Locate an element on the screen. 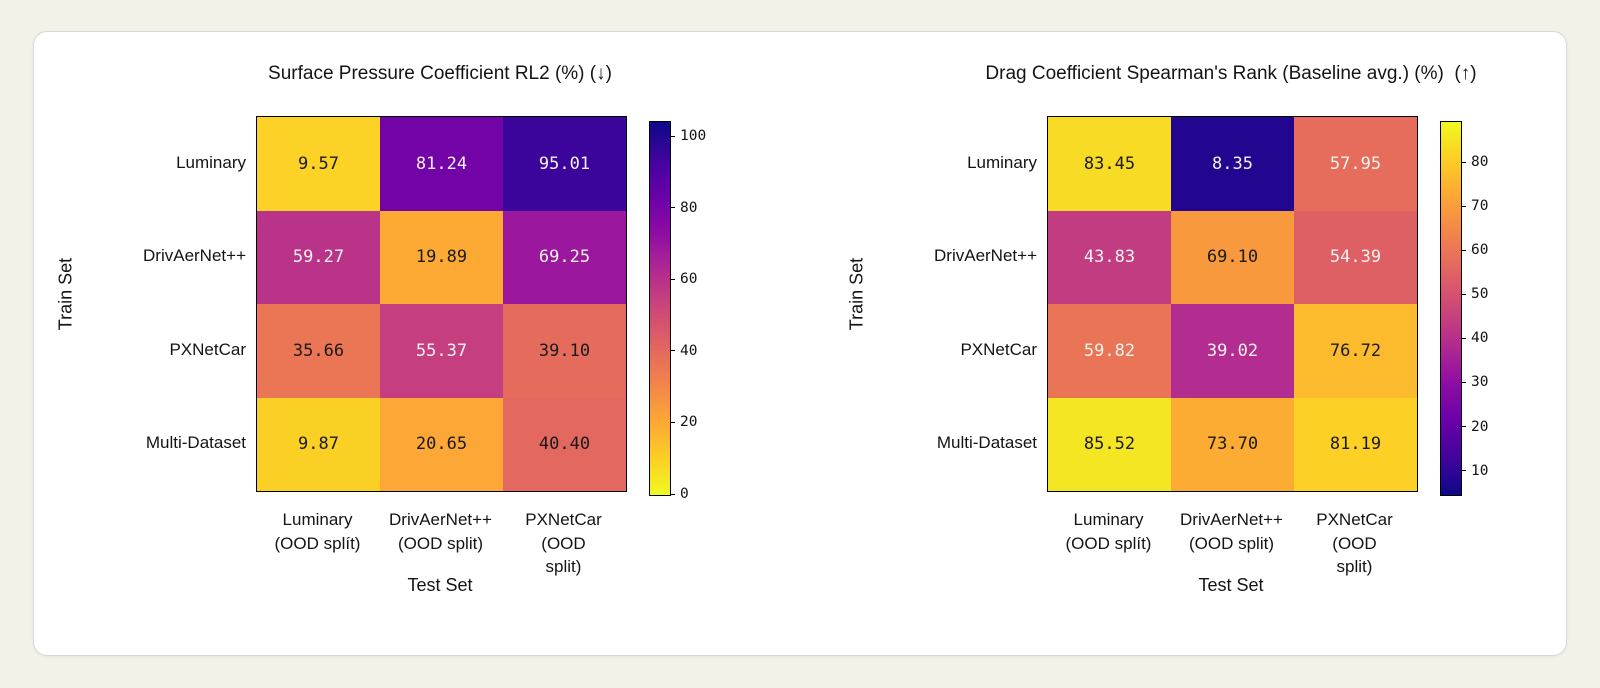  colorbar-ticks: 80 70 60 50 40 30 20 10 is located at coordinates (1492, 307).